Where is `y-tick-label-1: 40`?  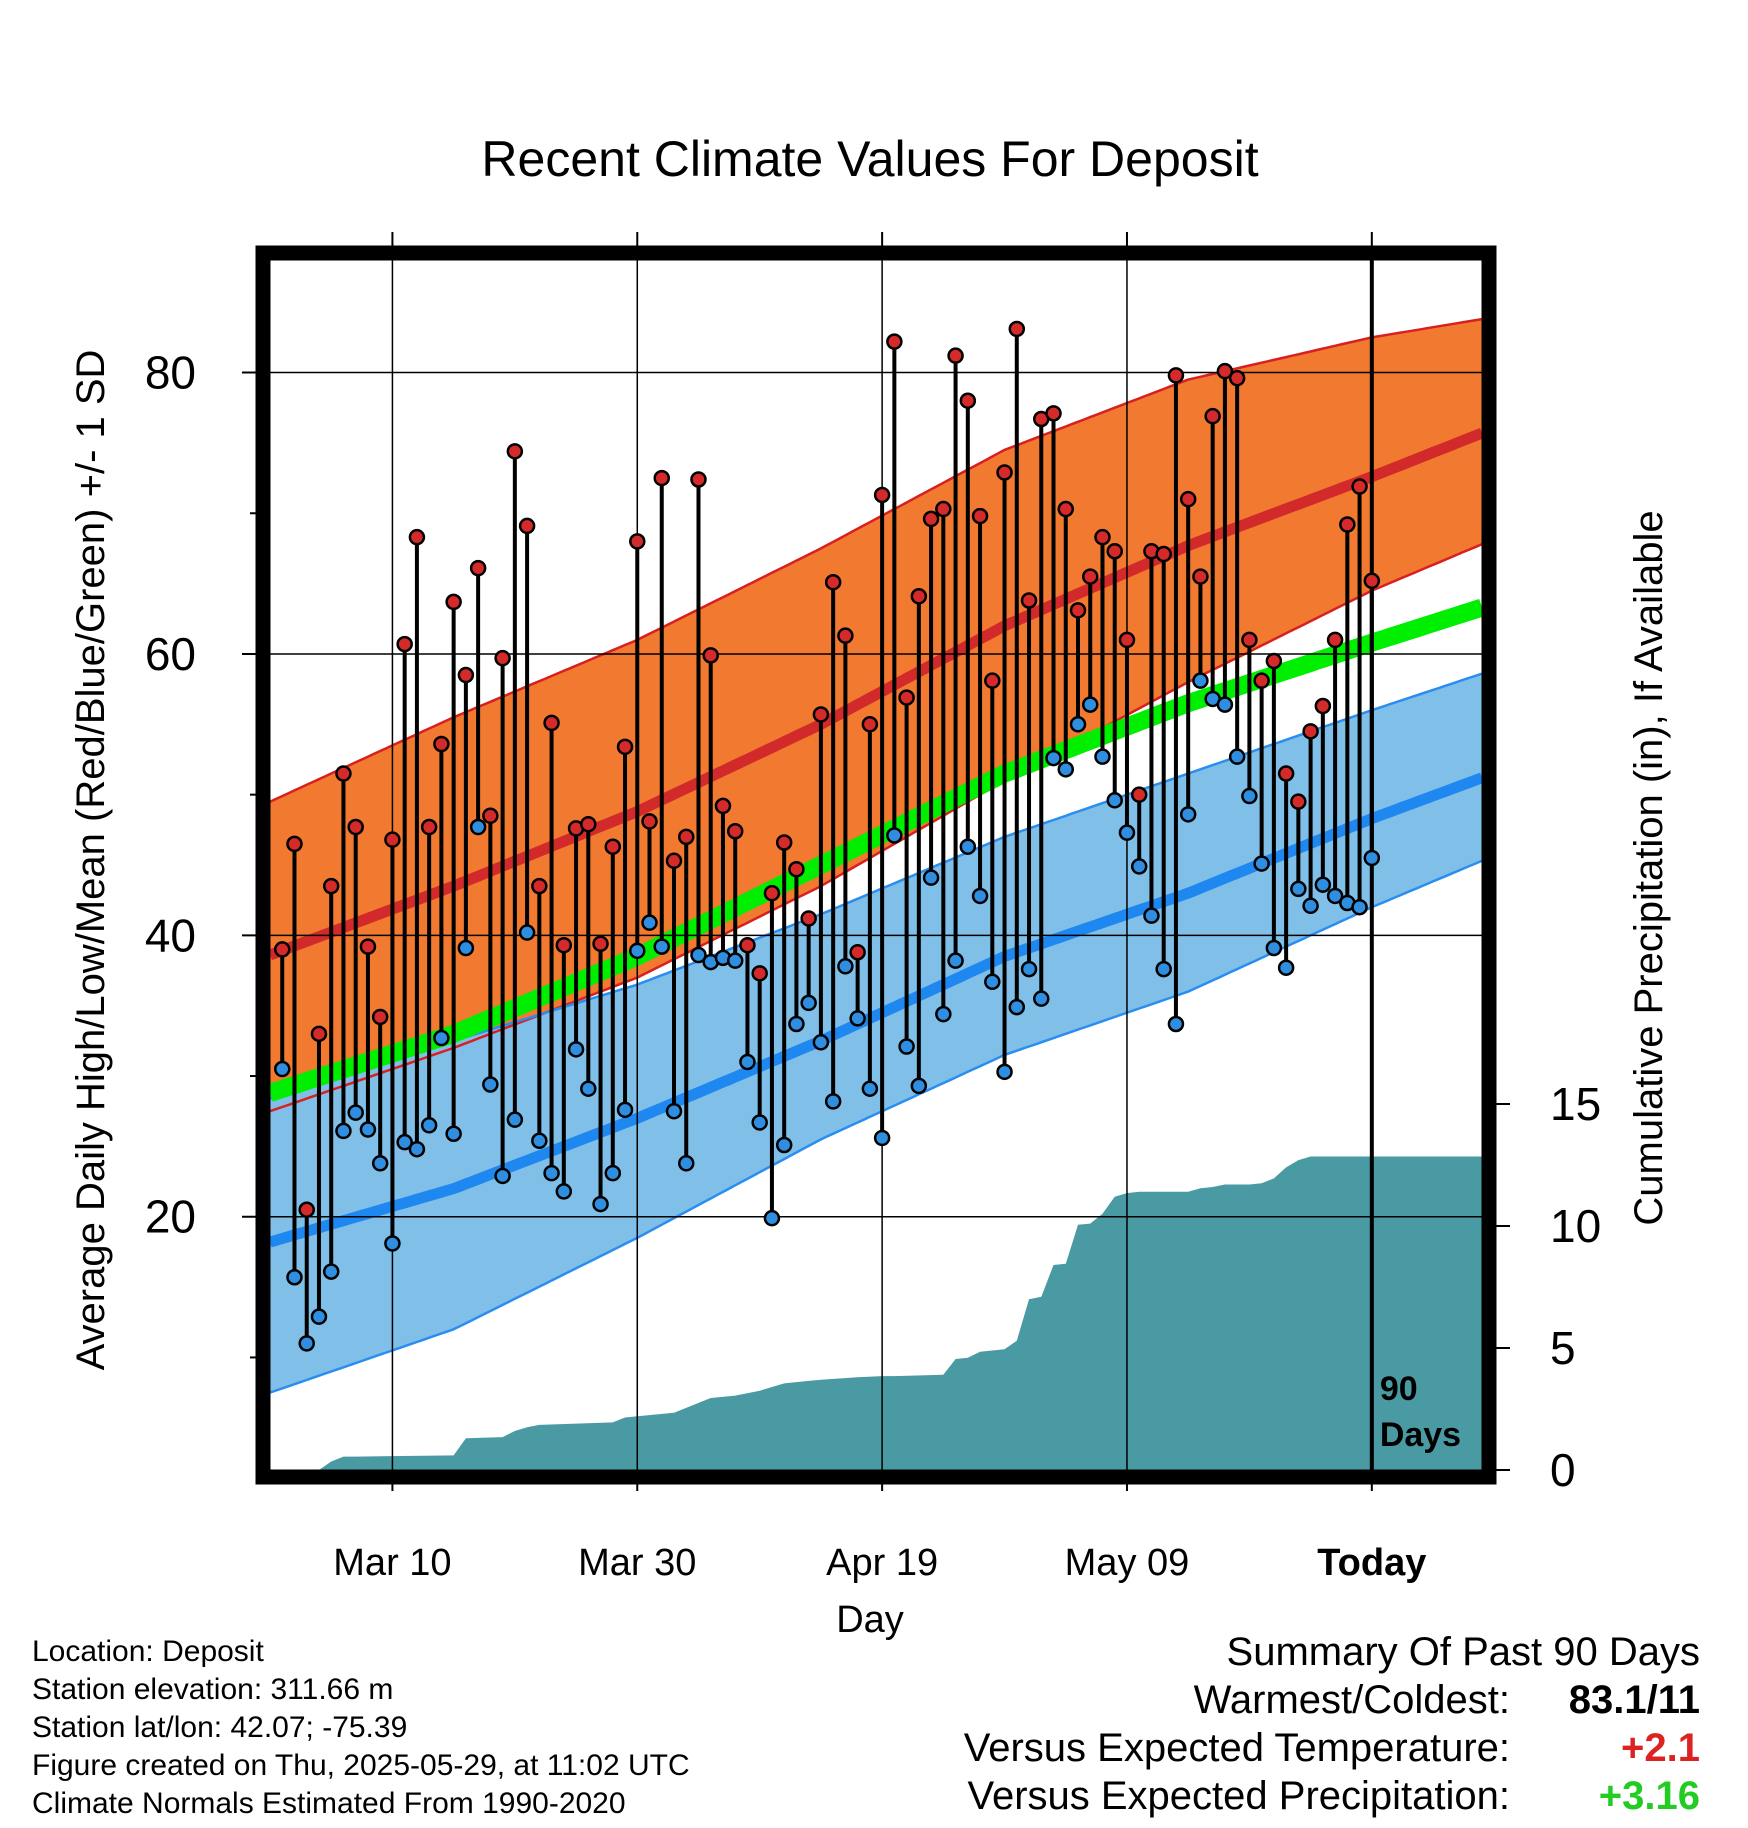
y-tick-label-1: 40 is located at coordinates (170, 935).